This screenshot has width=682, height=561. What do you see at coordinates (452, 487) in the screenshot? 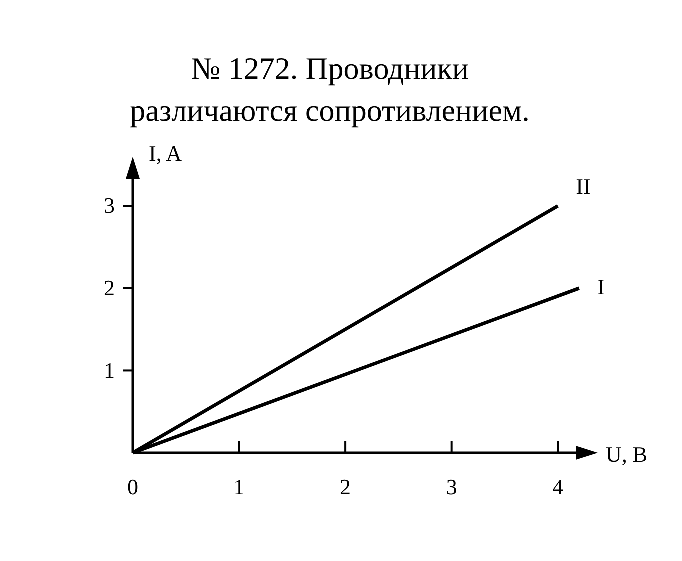
I see `x-tick-label: 3` at bounding box center [452, 487].